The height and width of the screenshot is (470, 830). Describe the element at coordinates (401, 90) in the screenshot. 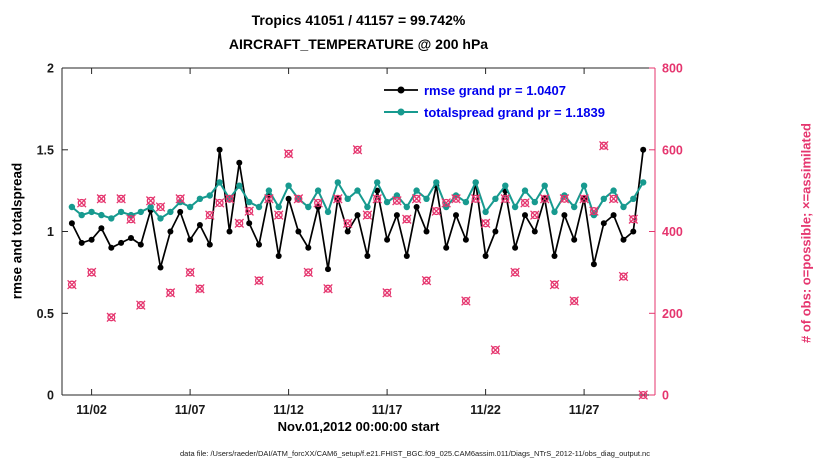

I see `rmse-line-marker-icon` at that location.